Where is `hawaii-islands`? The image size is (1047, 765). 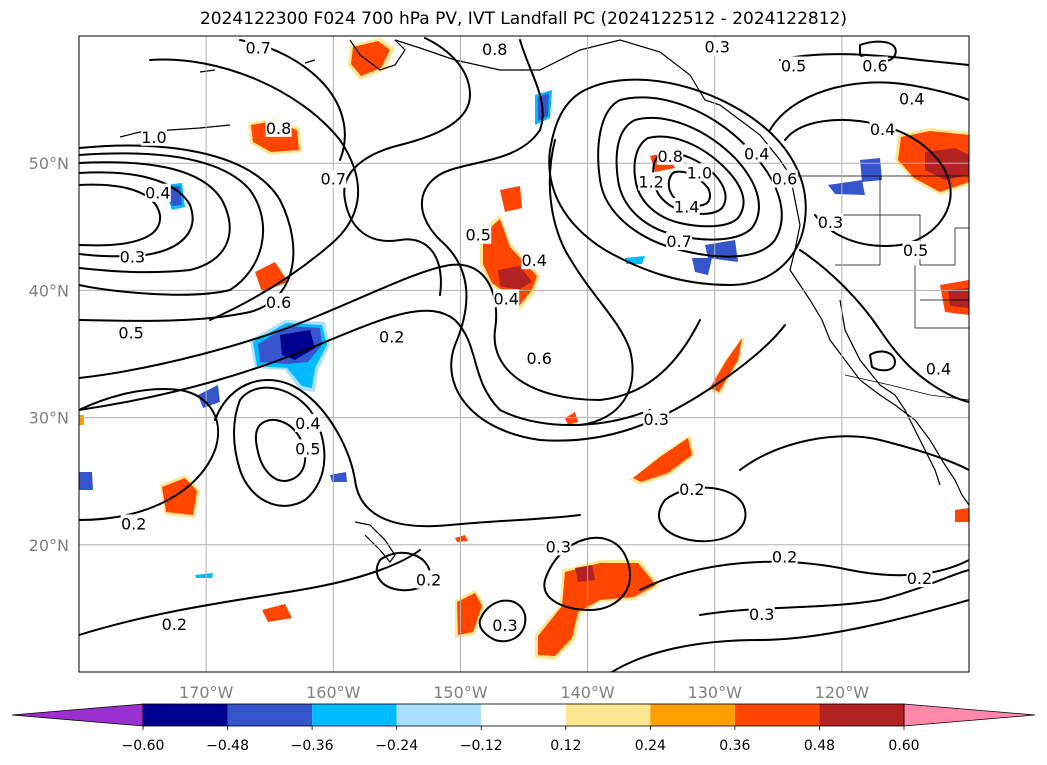 hawaii-islands is located at coordinates (375, 542).